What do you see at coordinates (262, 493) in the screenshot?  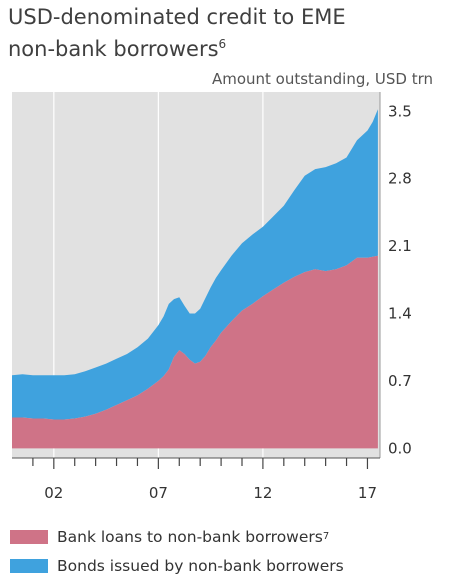 I see `x-tick-label-12: 12` at bounding box center [262, 493].